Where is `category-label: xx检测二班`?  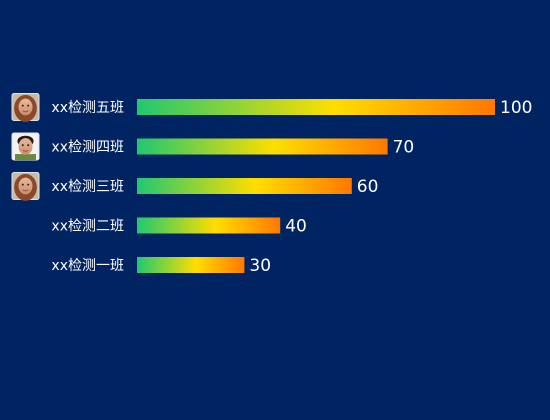 category-label: xx检测二班 is located at coordinates (87, 227).